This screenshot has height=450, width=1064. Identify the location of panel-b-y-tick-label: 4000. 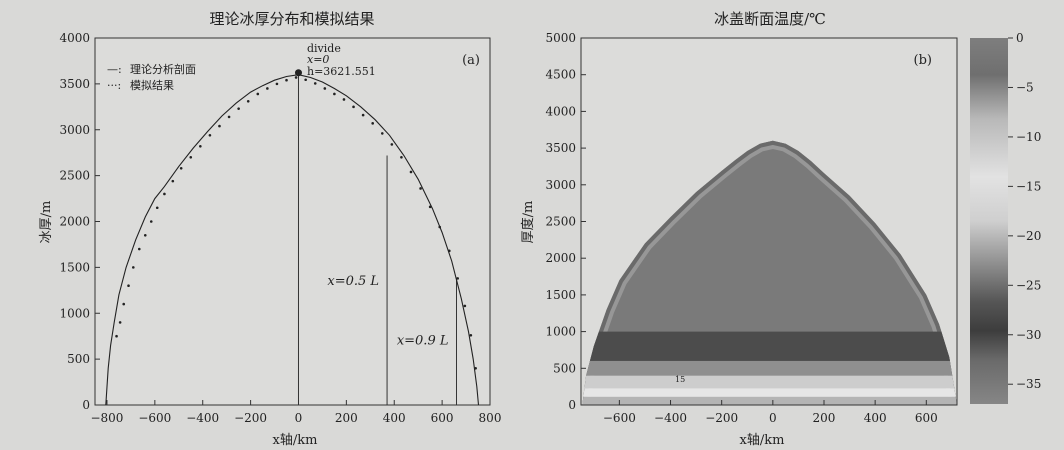
(560, 111).